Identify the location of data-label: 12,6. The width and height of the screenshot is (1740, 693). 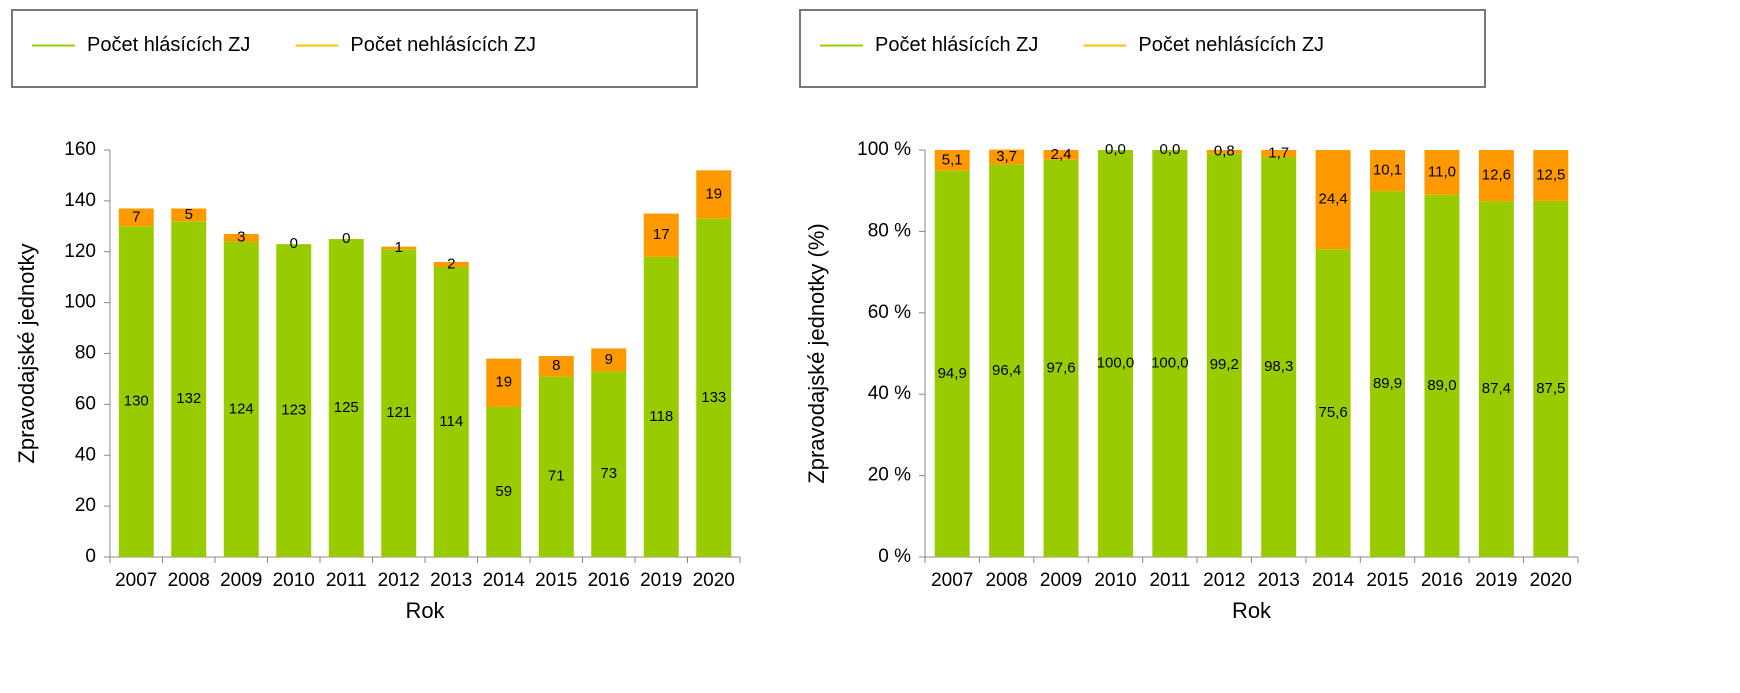
(1496, 175).